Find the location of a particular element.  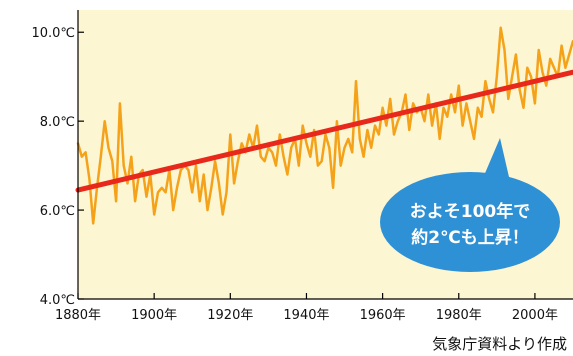

annotation-bubble: およそ100年で 約2℃も上昇！ is located at coordinates (470, 205).